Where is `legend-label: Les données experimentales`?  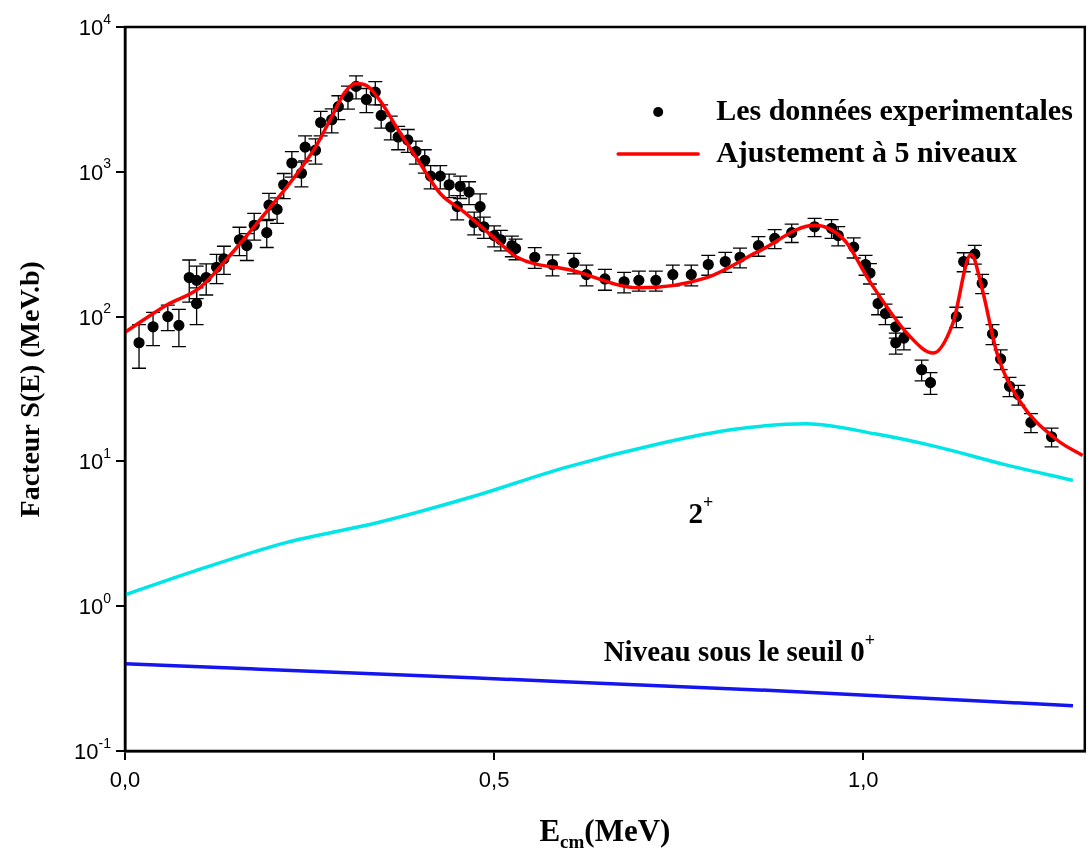
legend-label: Les données experimentales is located at coordinates (894, 109).